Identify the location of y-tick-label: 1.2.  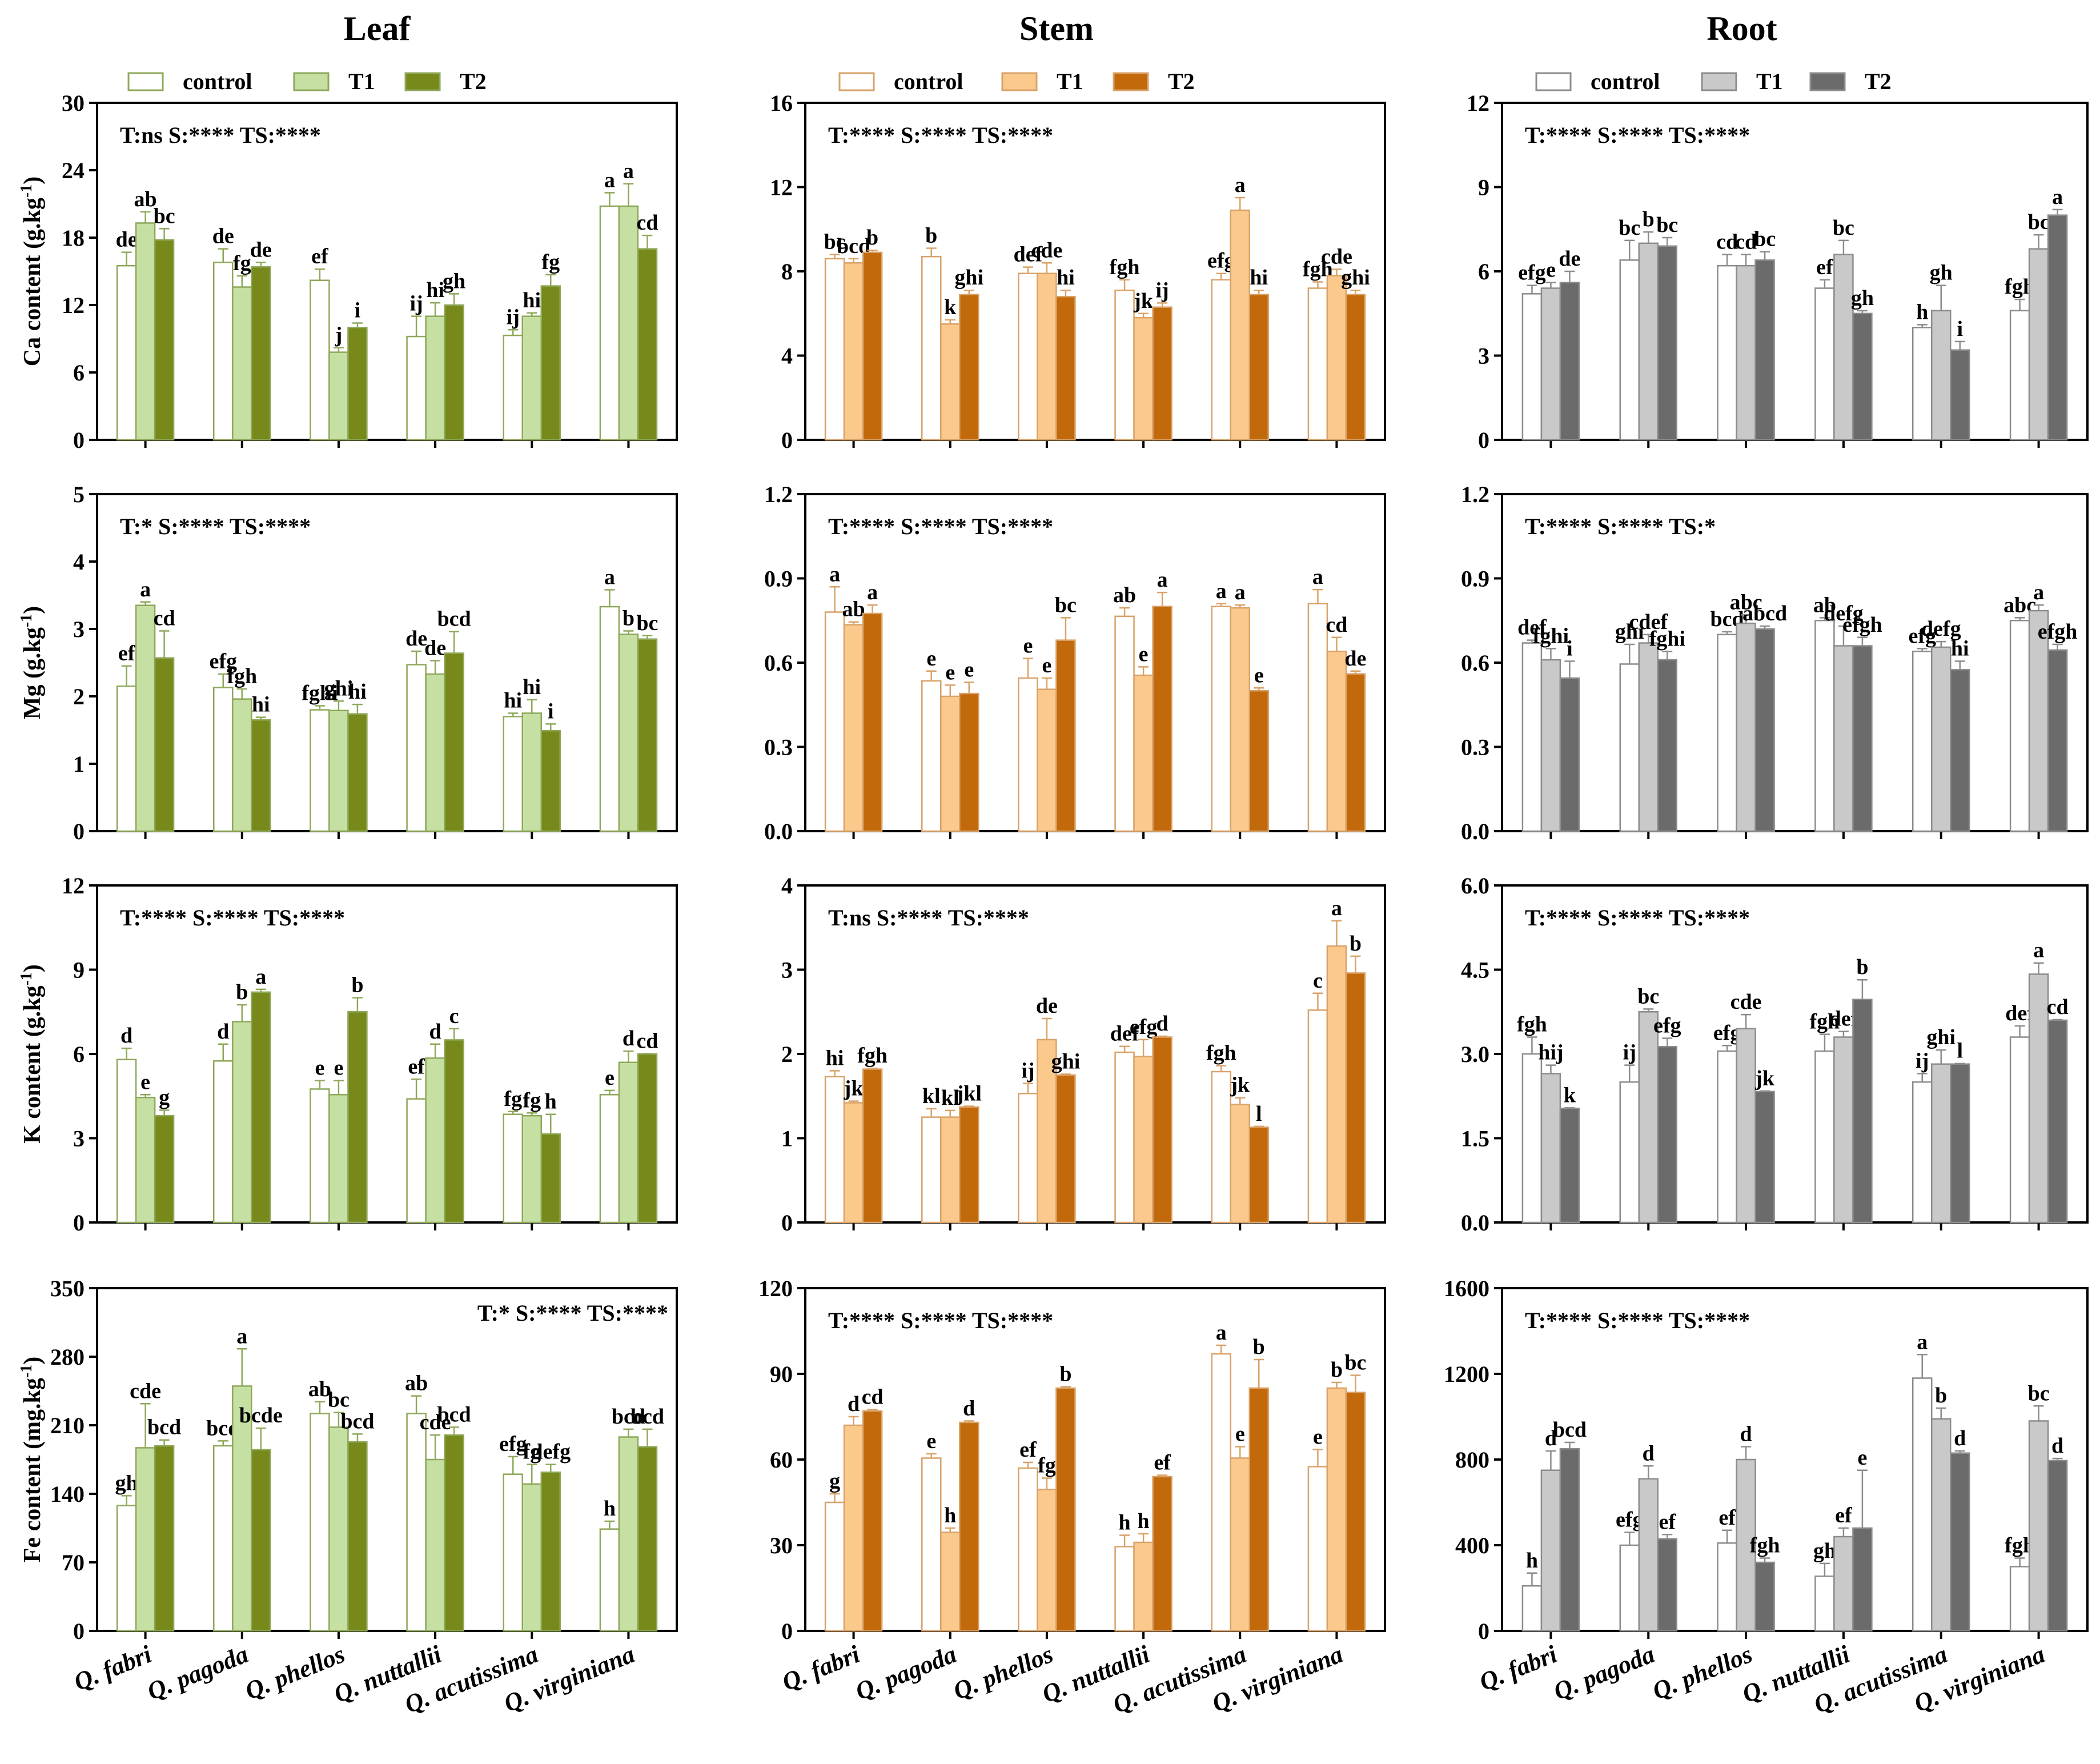
(1475, 495).